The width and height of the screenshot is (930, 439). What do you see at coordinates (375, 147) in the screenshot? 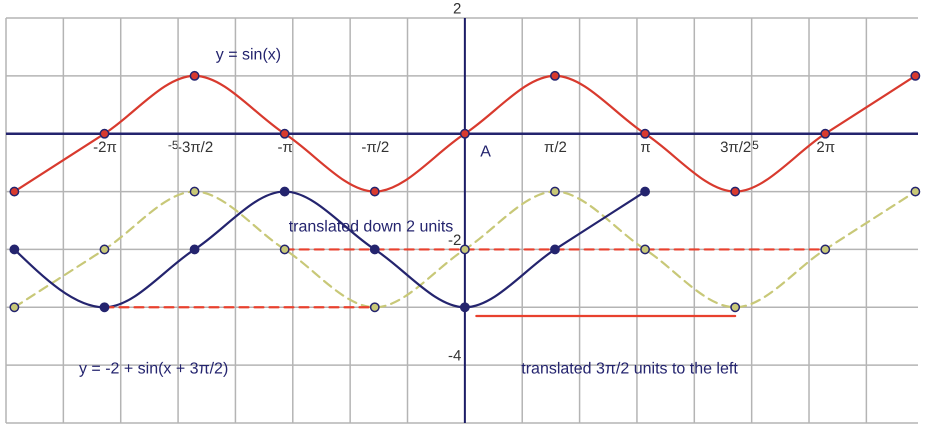
I see `x-tick-label: -π/2` at bounding box center [375, 147].